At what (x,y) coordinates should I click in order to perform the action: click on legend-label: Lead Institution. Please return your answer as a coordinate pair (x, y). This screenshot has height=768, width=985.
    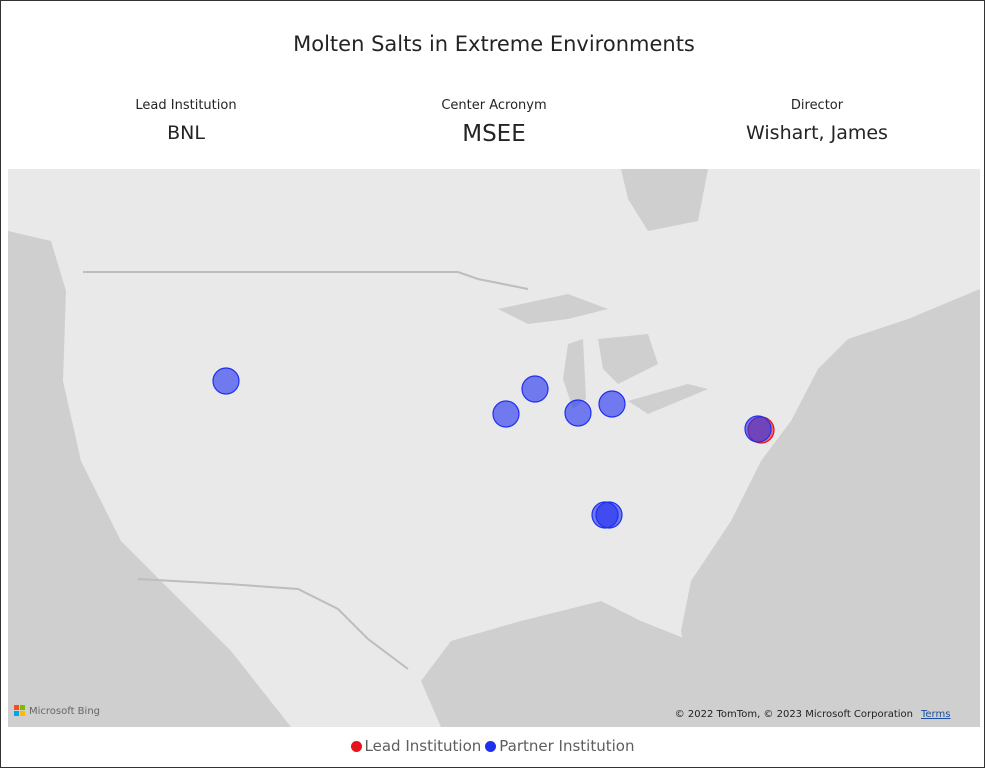
    Looking at the image, I should click on (423, 746).